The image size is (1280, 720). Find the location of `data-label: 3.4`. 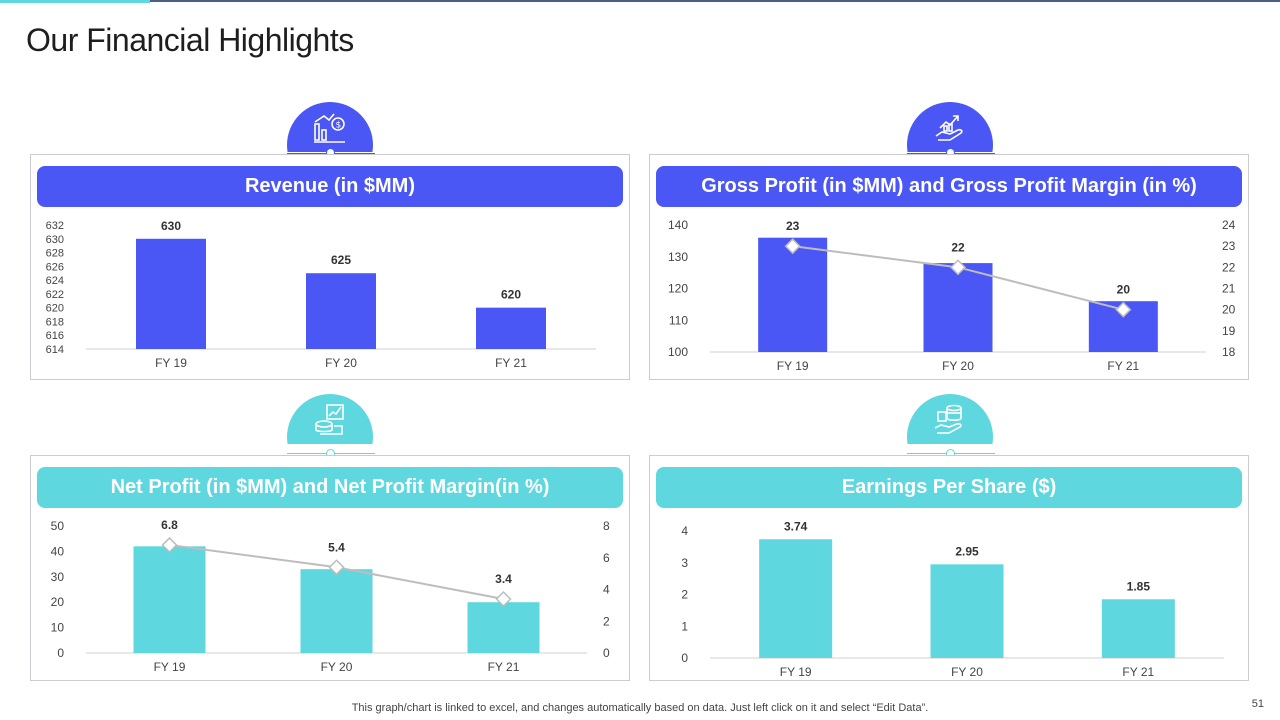

data-label: 3.4 is located at coordinates (503, 579).